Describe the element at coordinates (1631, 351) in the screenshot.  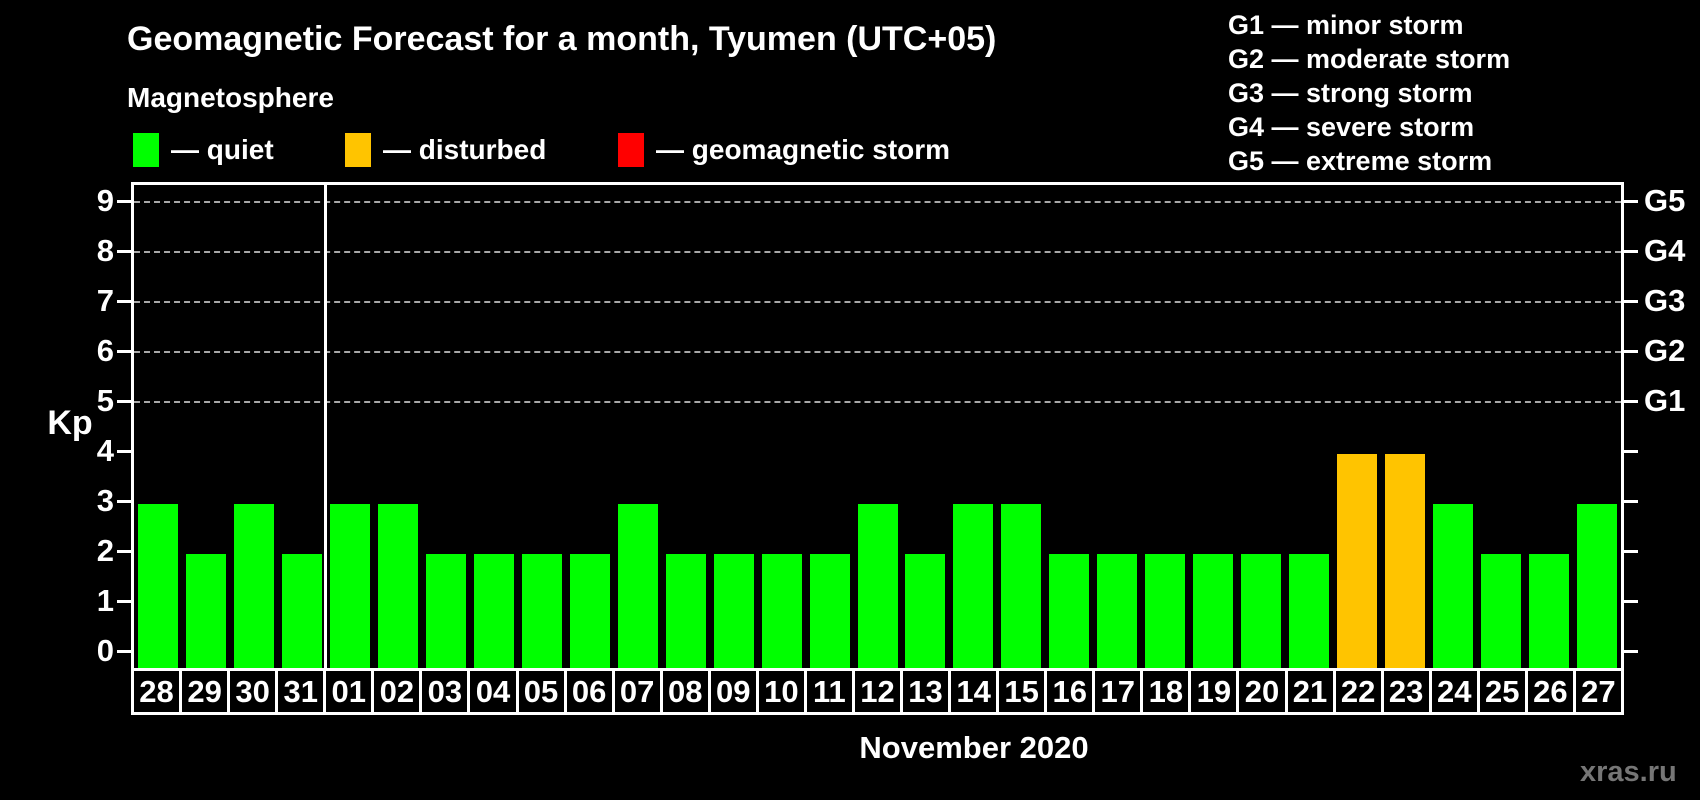
I see `right-tick-kp6` at that location.